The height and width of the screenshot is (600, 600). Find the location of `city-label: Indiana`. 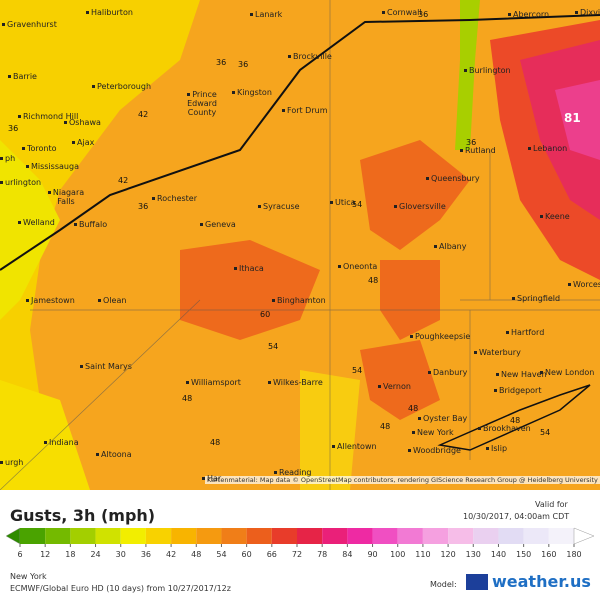

city-label: Indiana is located at coordinates (61, 442).